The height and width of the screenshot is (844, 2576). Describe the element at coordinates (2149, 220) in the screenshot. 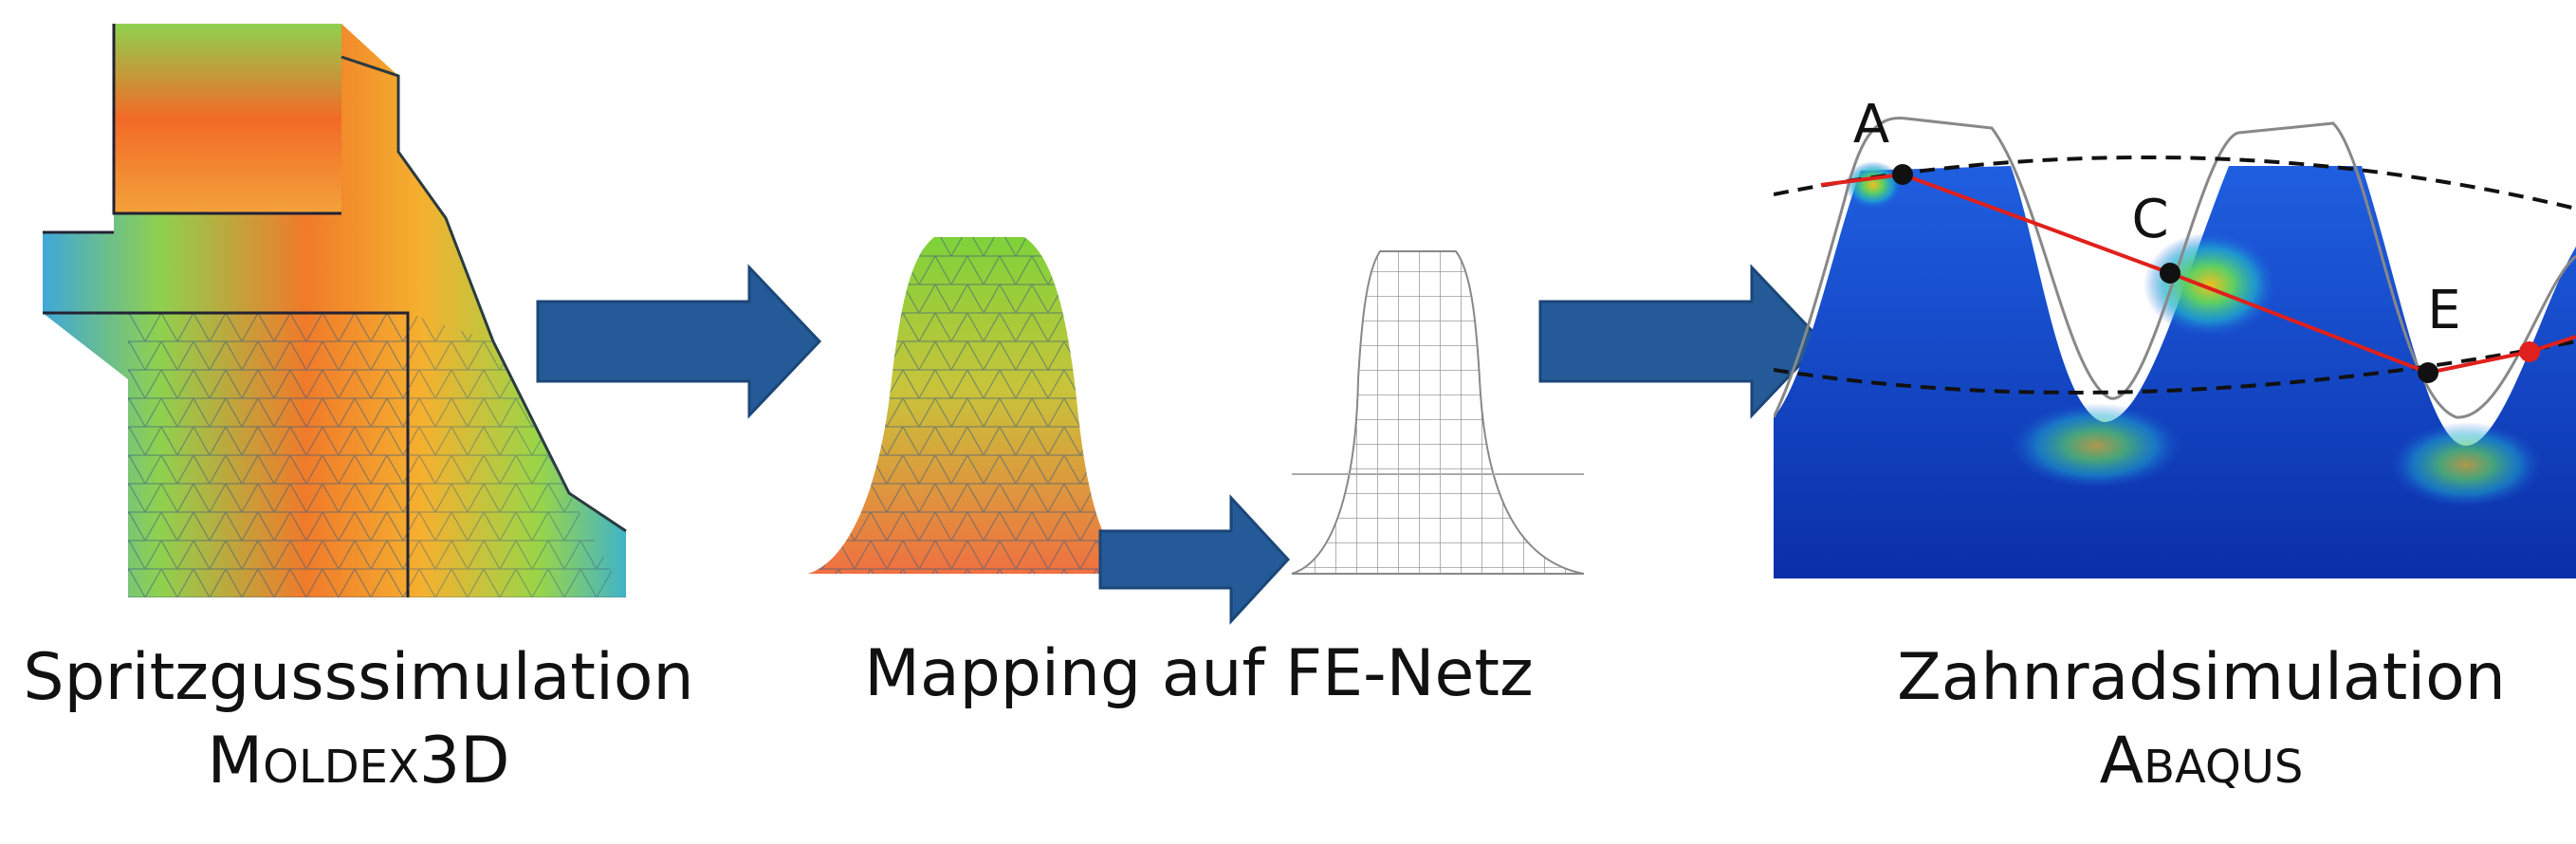

I see `point-label: C` at that location.